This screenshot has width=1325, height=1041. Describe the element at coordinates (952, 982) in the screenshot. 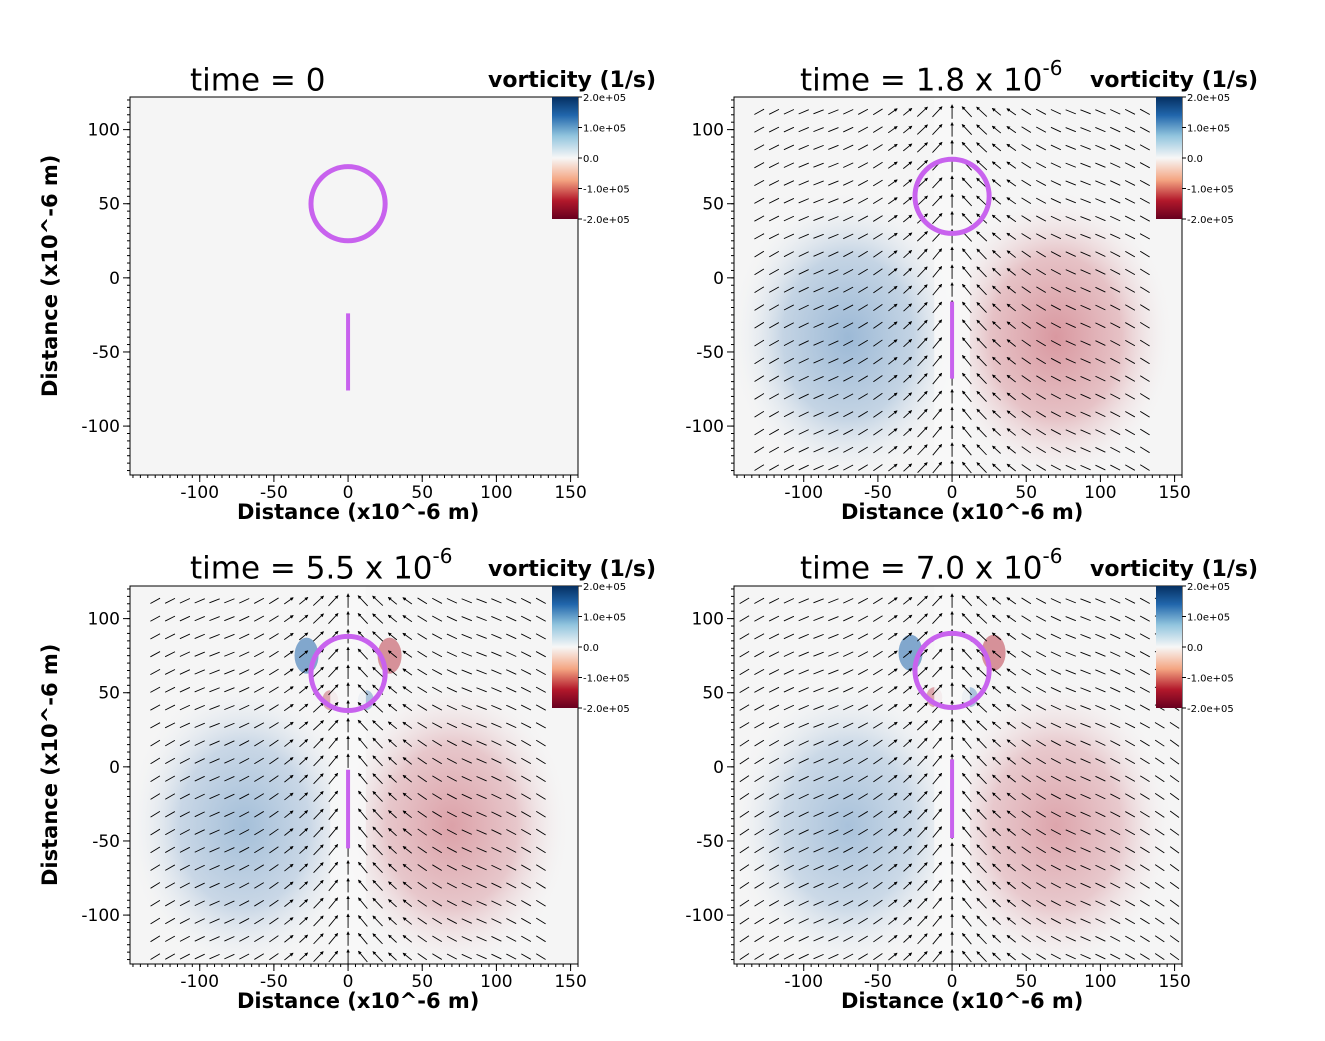

I see `x-tick-label: 0` at that location.